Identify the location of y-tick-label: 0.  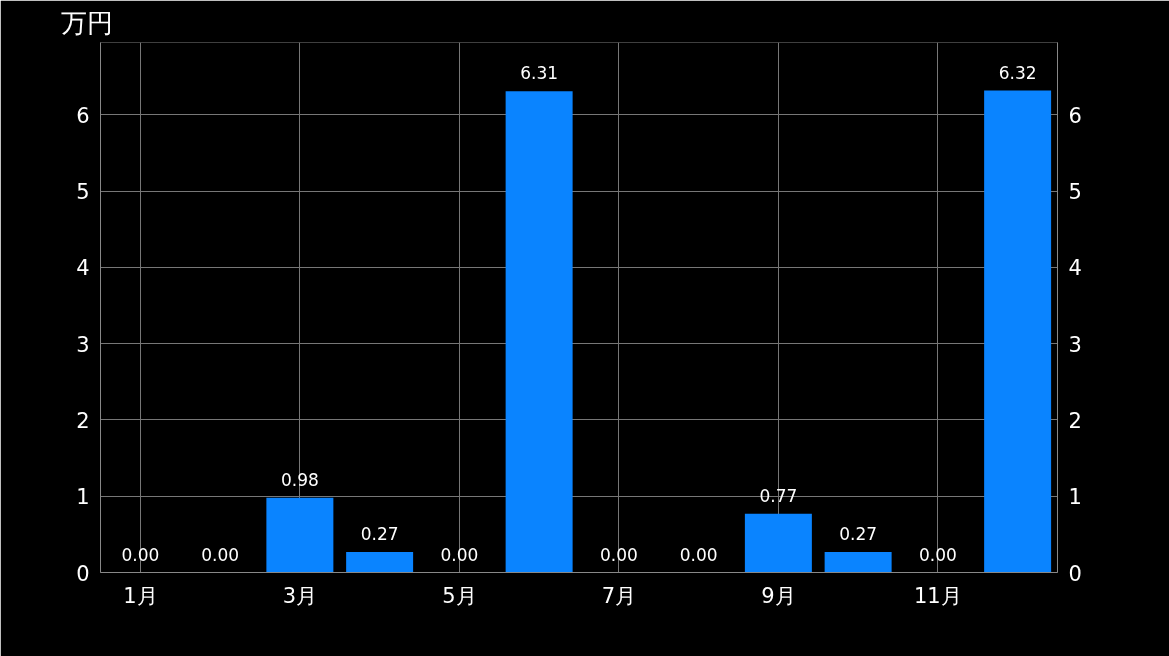
(83, 573).